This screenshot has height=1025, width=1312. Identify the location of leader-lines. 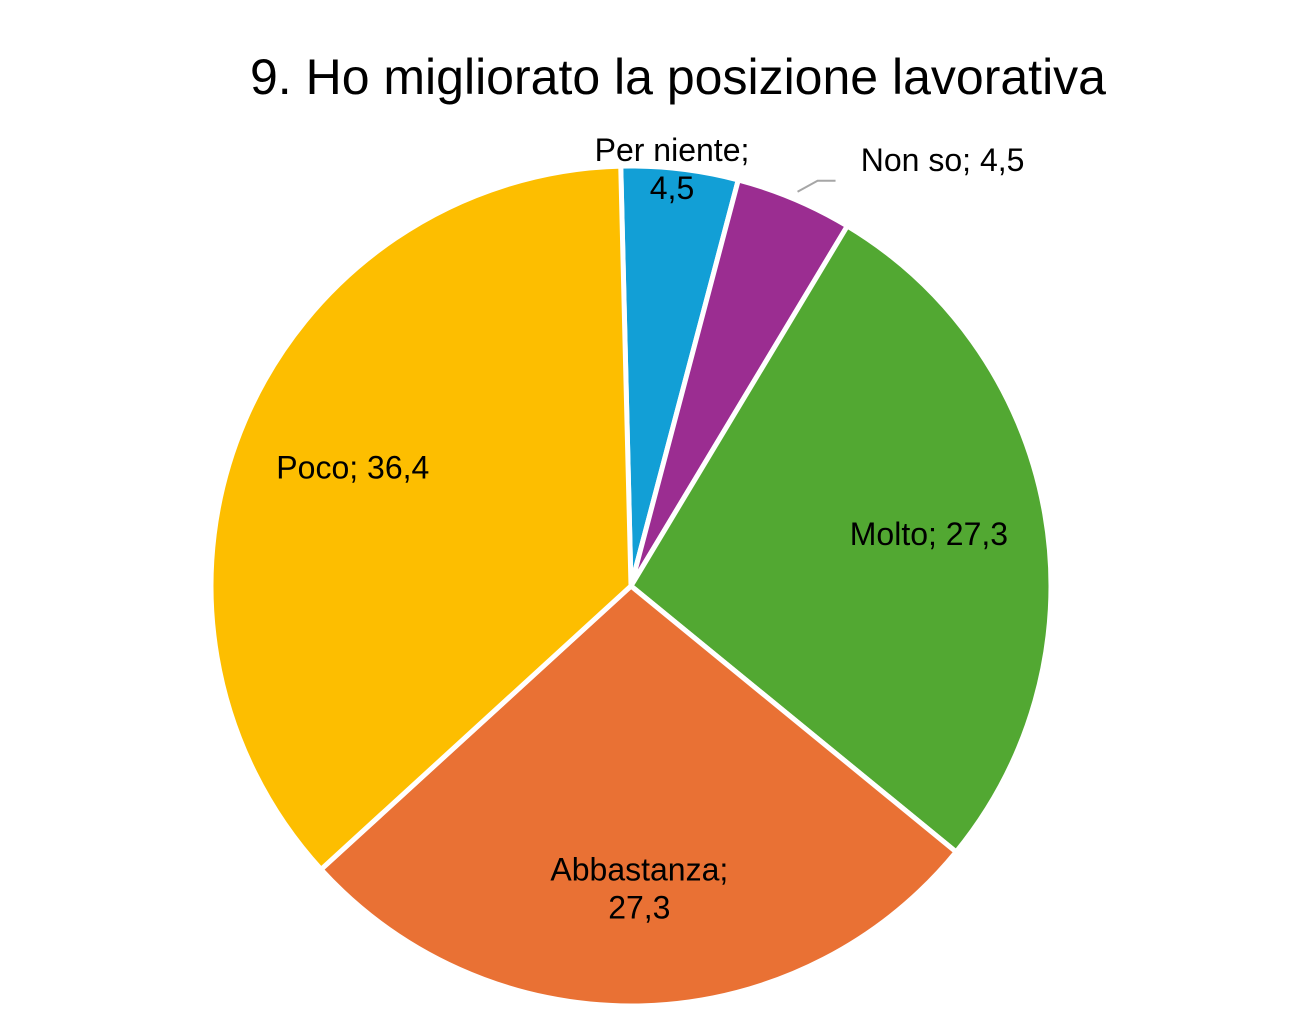
(816, 186).